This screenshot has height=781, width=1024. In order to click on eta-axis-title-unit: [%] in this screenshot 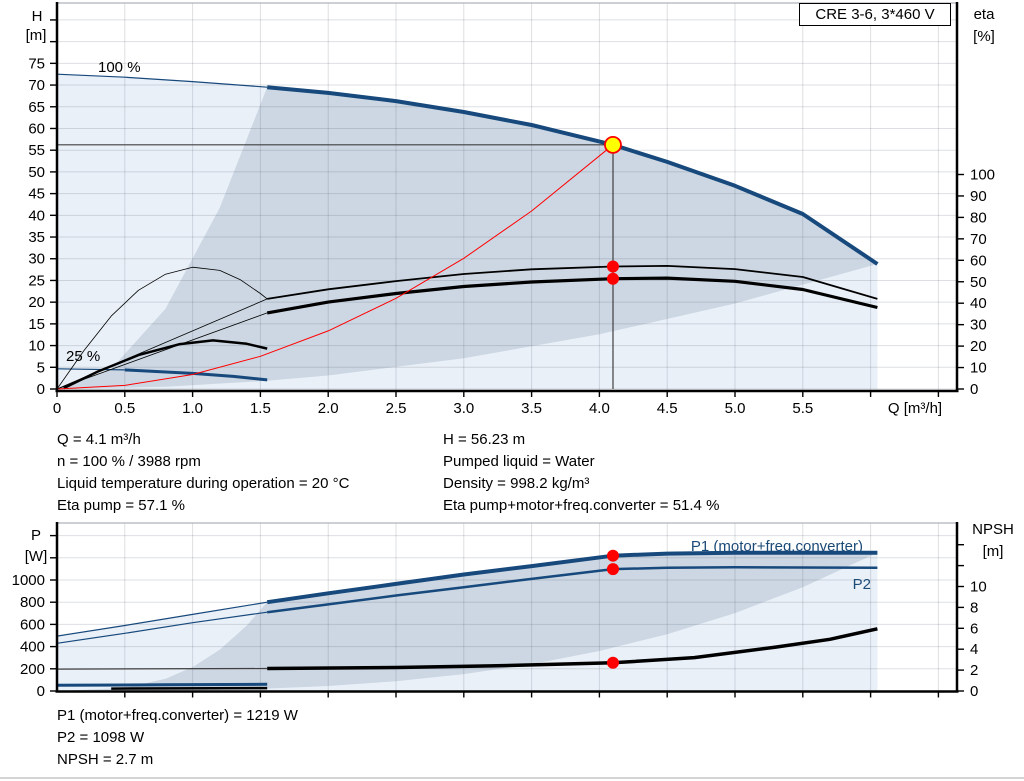, I will do `click(984, 36)`.